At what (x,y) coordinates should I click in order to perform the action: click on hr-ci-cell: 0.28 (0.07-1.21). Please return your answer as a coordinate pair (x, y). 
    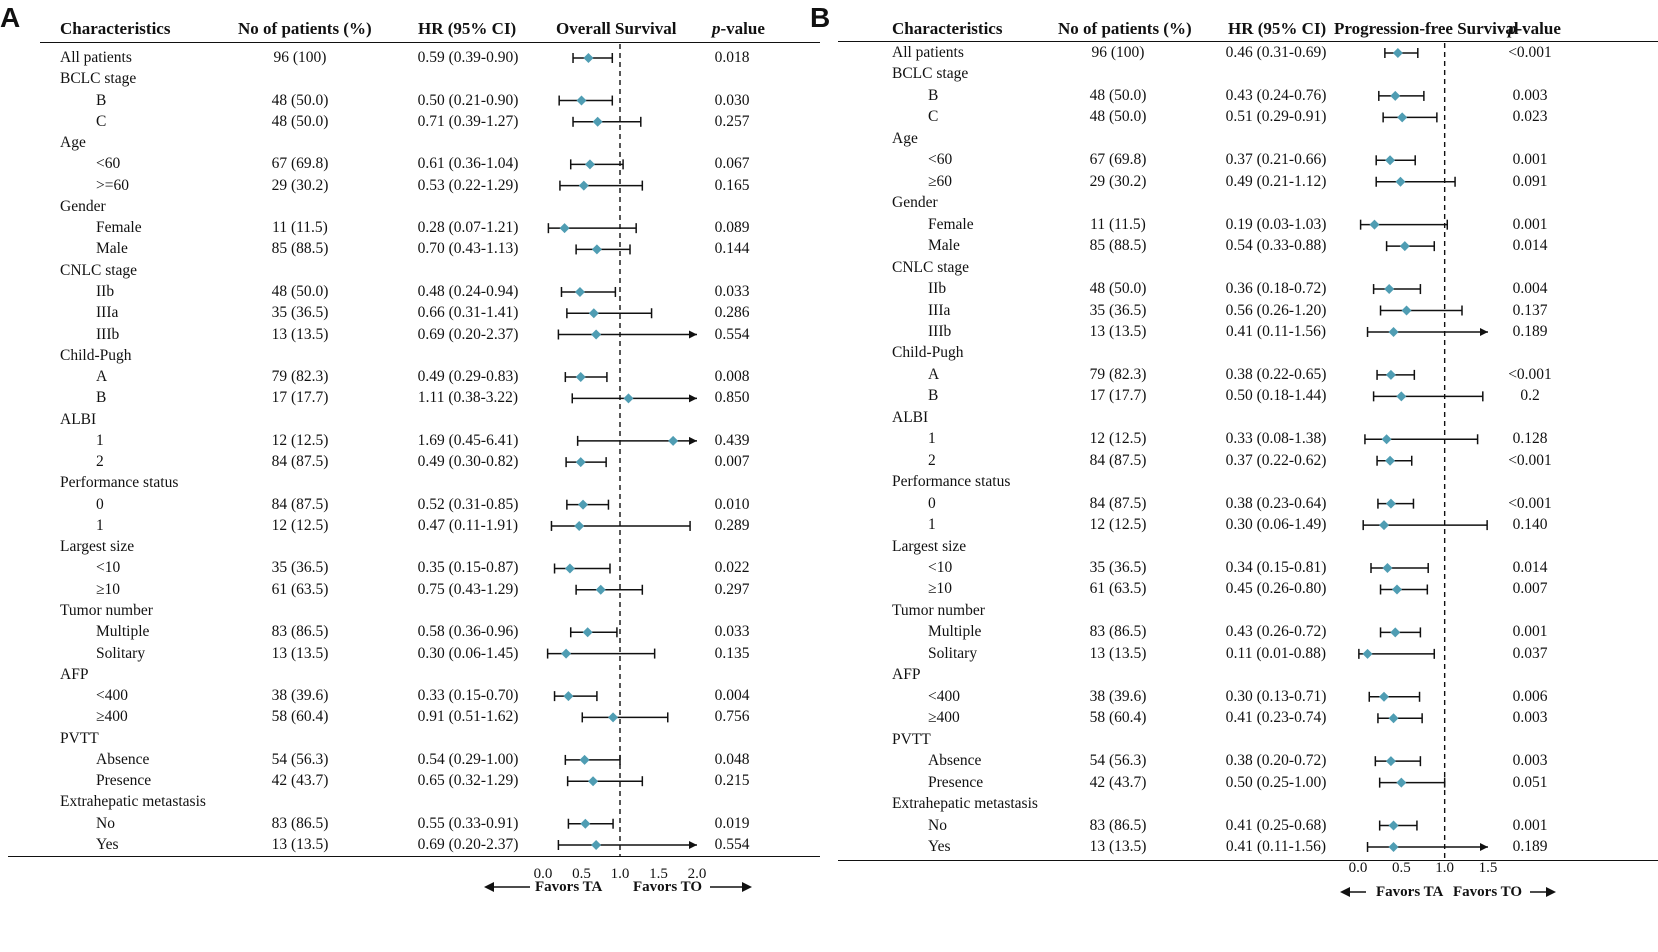
    Looking at the image, I should click on (468, 228).